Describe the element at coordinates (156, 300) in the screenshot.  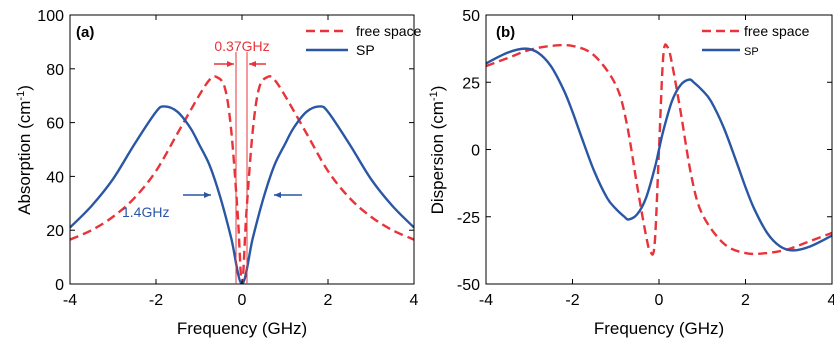
I see `panel-a-xtick-label: -2` at that location.